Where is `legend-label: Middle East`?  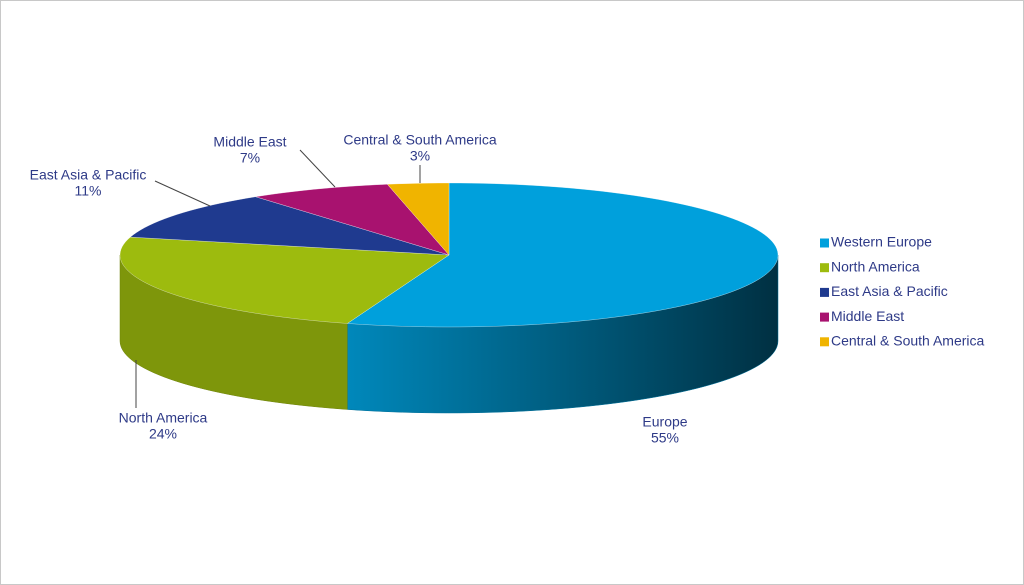 legend-label: Middle East is located at coordinates (867, 316).